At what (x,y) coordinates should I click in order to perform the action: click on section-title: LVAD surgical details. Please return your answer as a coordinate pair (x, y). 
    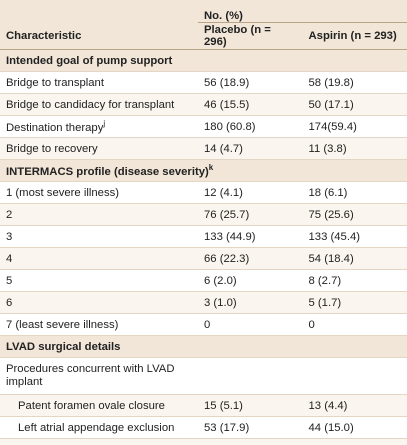
    Looking at the image, I should click on (203, 346).